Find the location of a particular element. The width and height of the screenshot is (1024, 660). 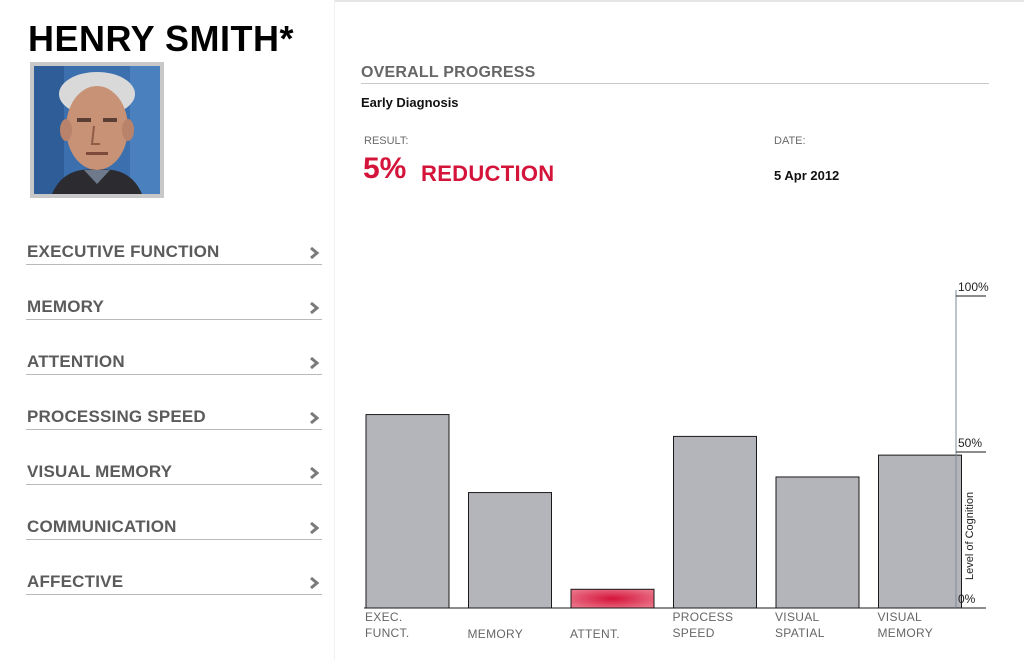

nav-item-processing-speed: PROCESSING SPEED is located at coordinates (174, 415).